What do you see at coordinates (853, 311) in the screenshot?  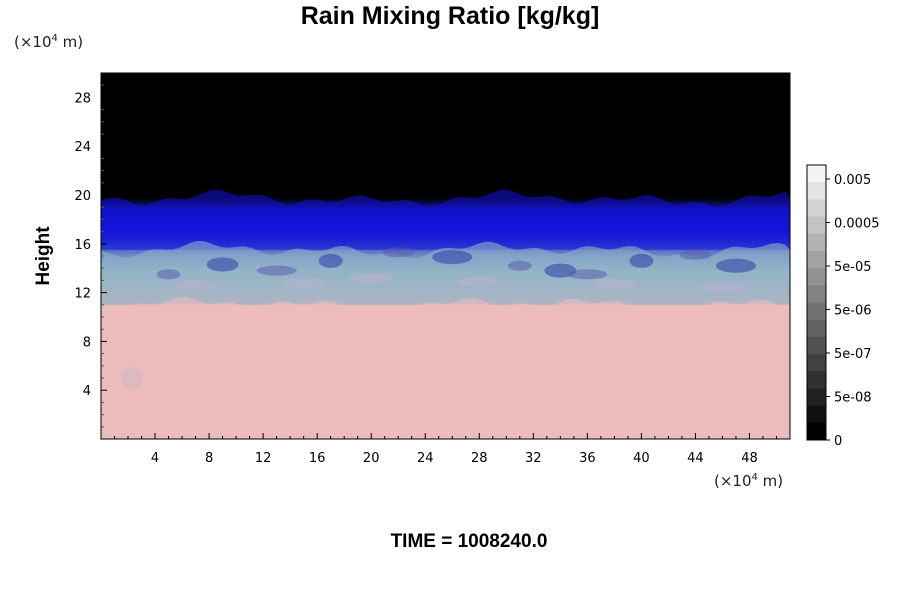 I see `colorbar-label: 5e-06` at bounding box center [853, 311].